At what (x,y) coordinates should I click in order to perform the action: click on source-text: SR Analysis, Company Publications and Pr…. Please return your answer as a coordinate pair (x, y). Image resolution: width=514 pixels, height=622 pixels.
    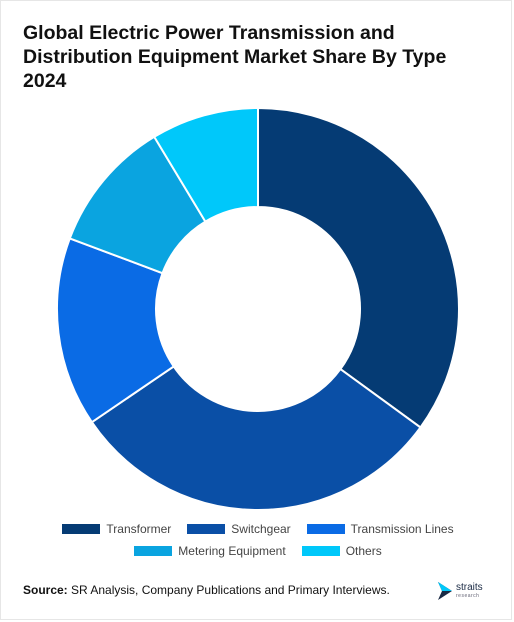
    Looking at the image, I should click on (228, 590).